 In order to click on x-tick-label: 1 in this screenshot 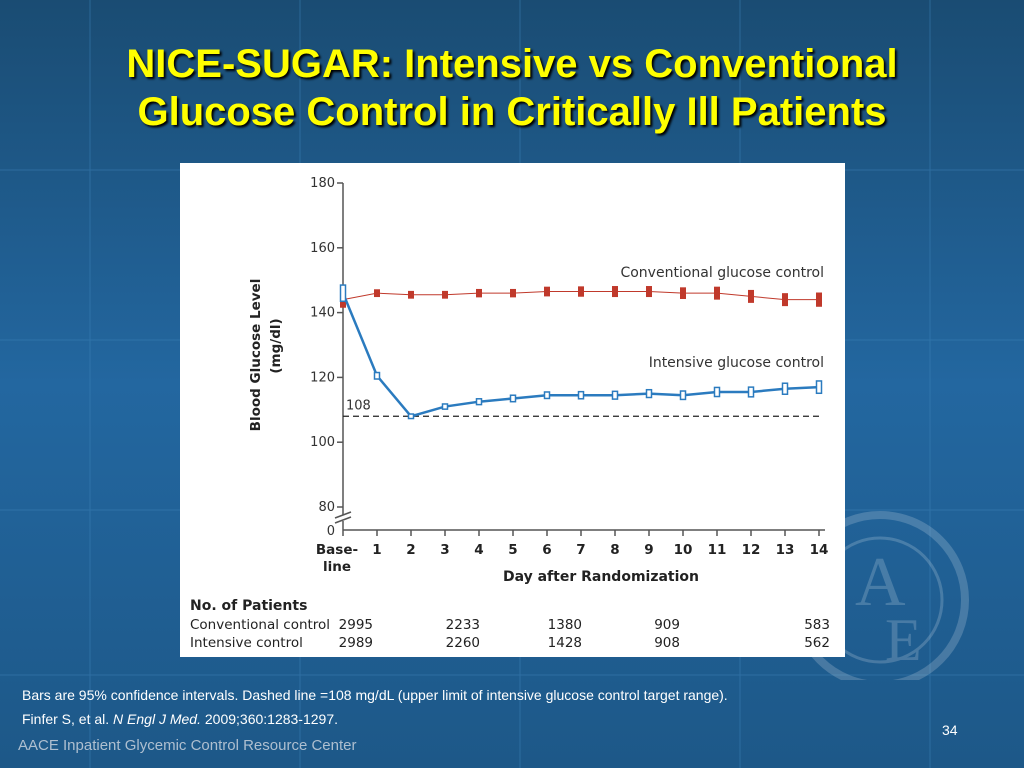, I will do `click(376, 550)`.